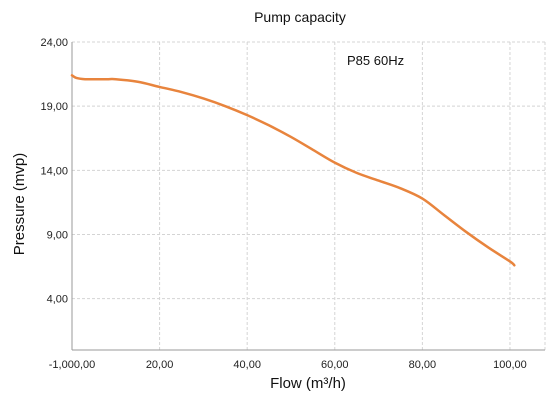  I want to click on x-tick-labels: -1,000,00 20,00 40,00 60,00 80,00 100,00, so click(288, 365).